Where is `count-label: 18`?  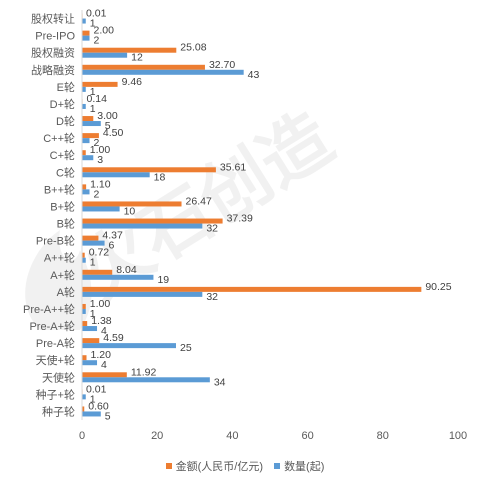
count-label: 18 is located at coordinates (160, 177).